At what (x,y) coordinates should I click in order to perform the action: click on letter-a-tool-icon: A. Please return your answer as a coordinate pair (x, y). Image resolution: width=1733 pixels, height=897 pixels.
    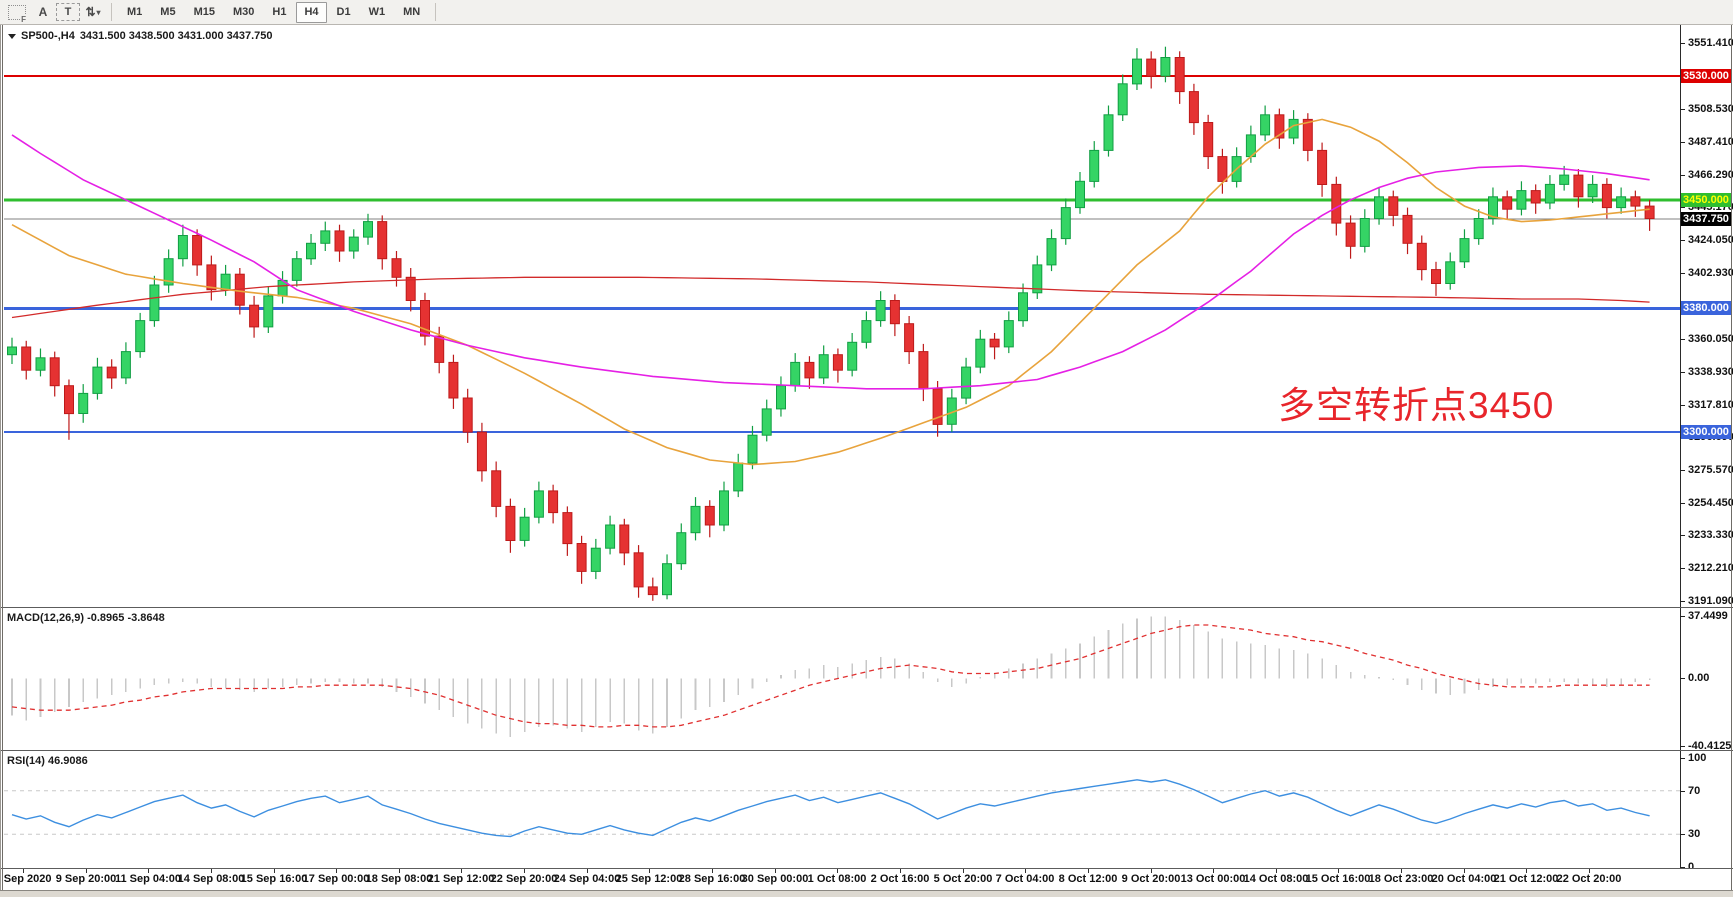
    Looking at the image, I should click on (43, 12).